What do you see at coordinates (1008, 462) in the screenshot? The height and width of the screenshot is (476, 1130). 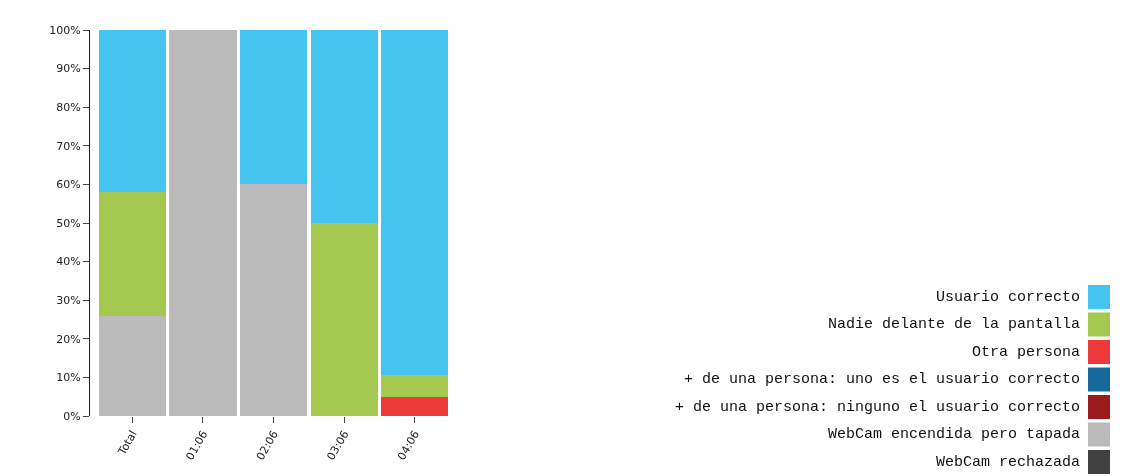 I see `legend-label: WebCam rechazada` at bounding box center [1008, 462].